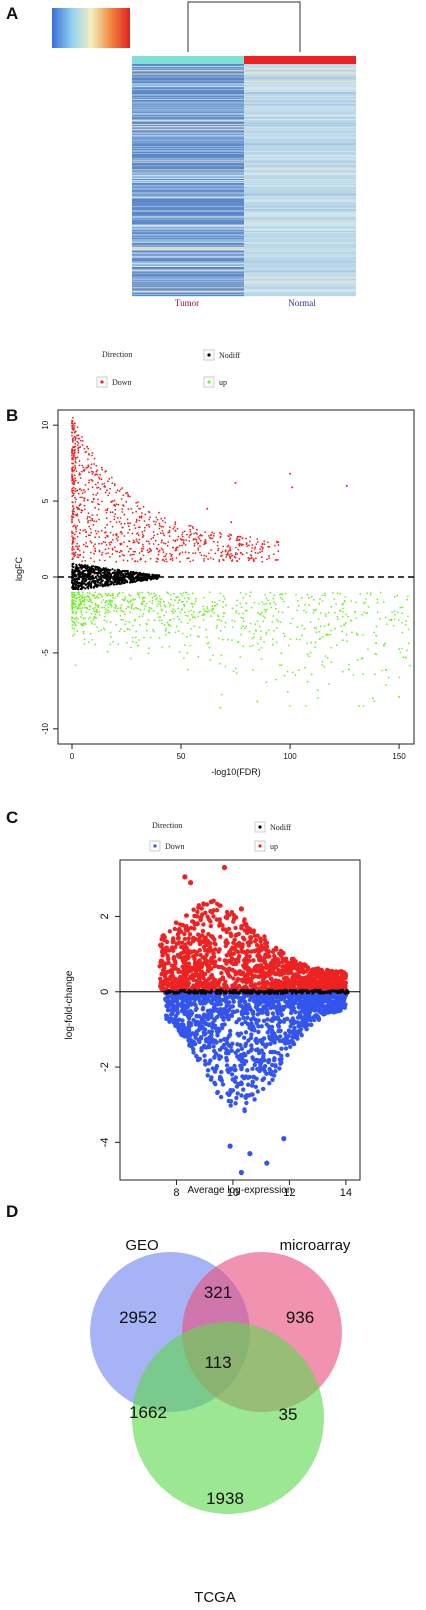 The image size is (426, 1610). Describe the element at coordinates (292, 487) in the screenshot. I see `volcano-point-outlier` at that location.